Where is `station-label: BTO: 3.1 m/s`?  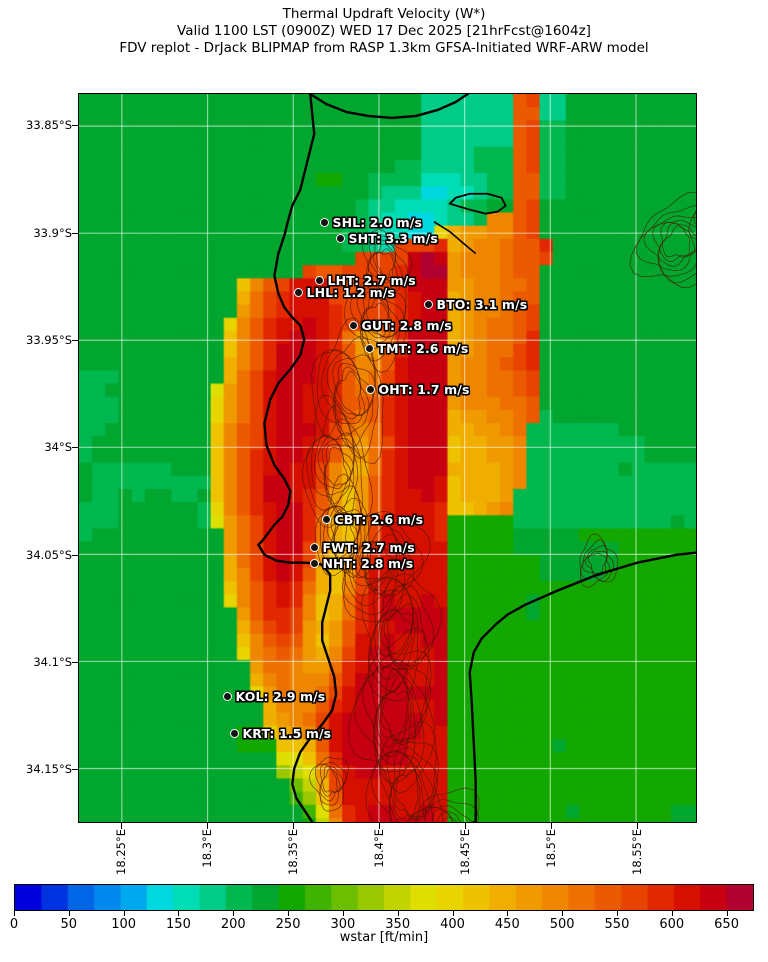
station-label: BTO: 3.1 m/s is located at coordinates (482, 304).